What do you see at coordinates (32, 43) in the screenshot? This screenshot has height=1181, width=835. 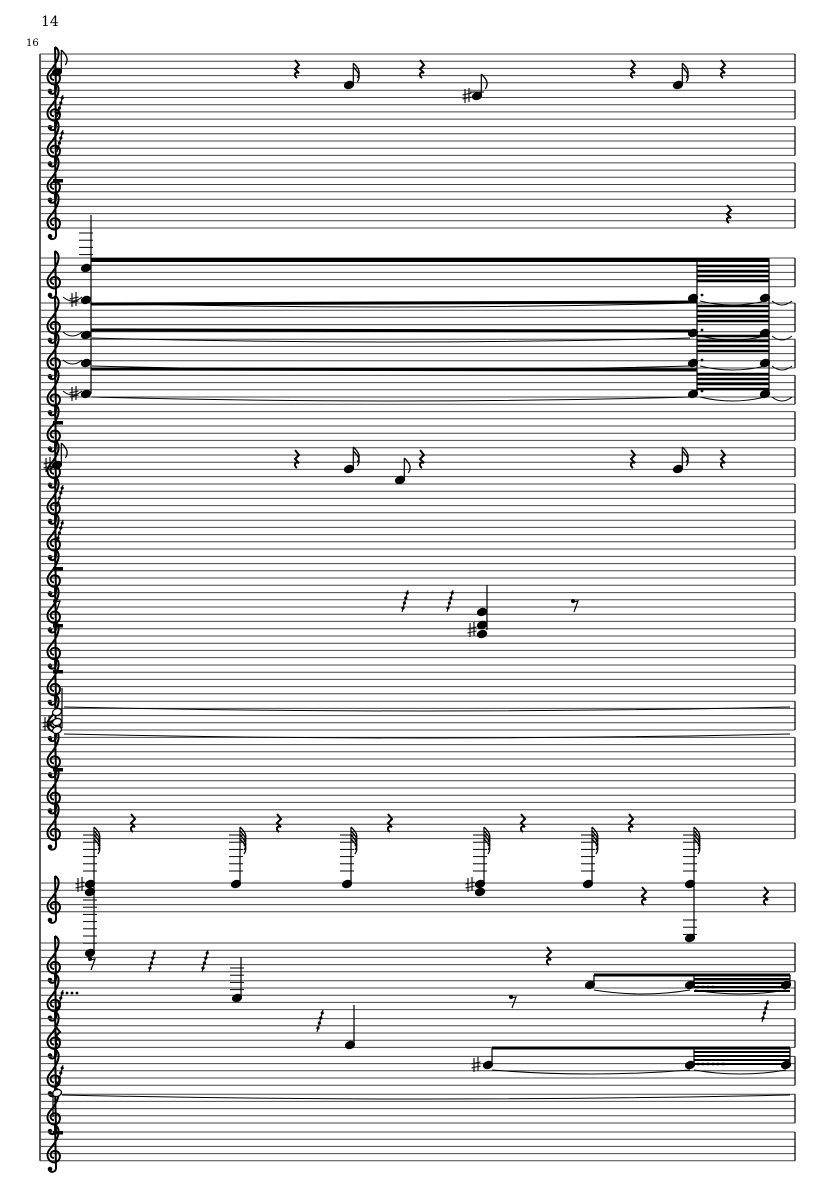 I see `measure-number: 16` at bounding box center [32, 43].